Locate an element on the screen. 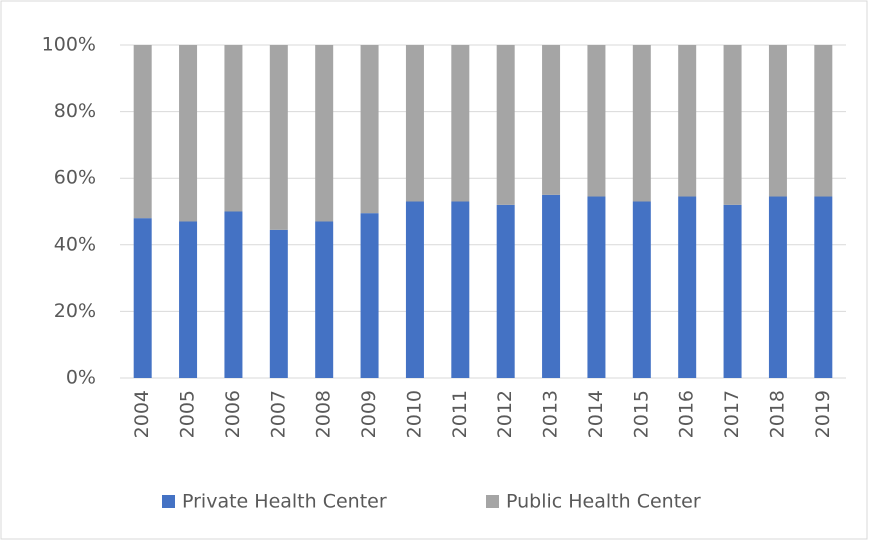 This screenshot has width=870, height=542. y-tick-label: 20% is located at coordinates (75, 311).